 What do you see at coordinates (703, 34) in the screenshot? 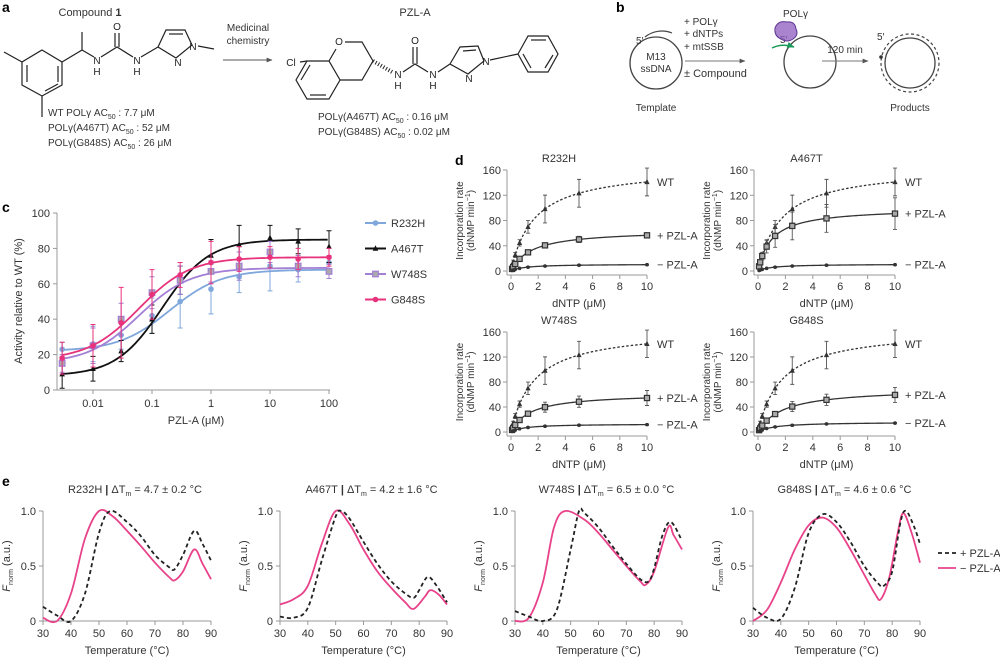
I see `reagent-dntps: + dNTPs` at bounding box center [703, 34].